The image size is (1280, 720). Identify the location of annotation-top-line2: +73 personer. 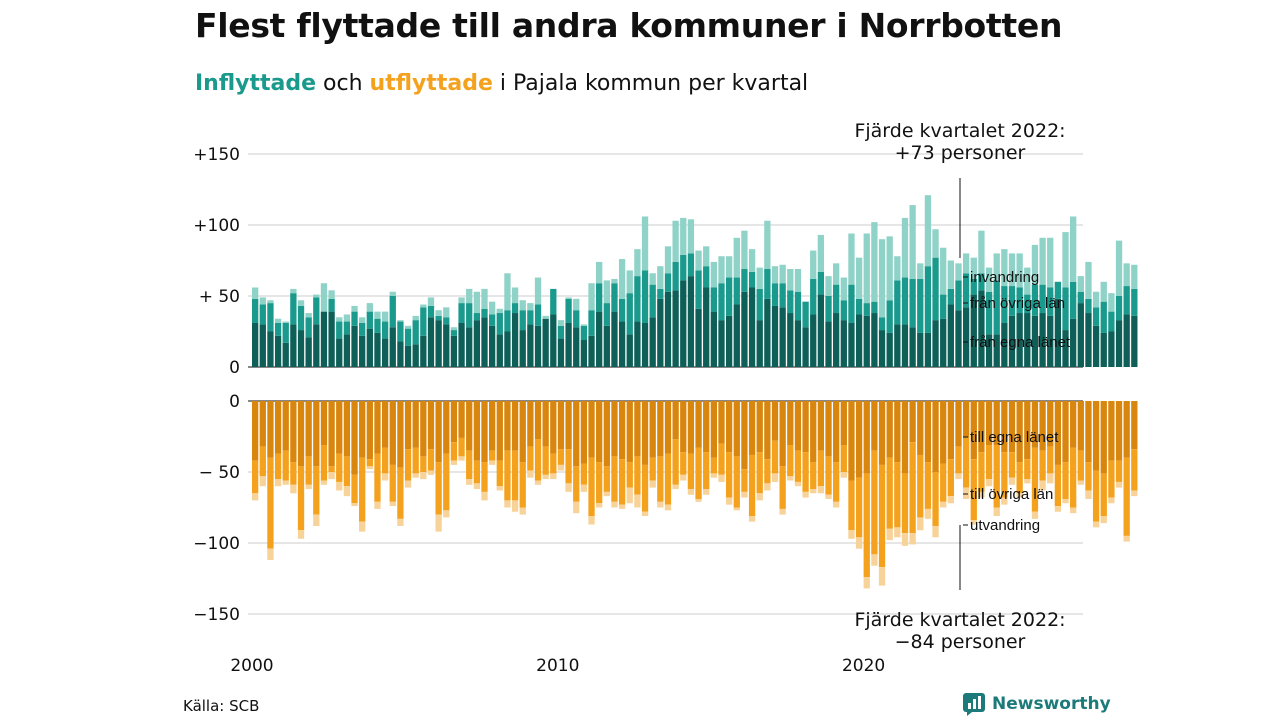
(960, 153).